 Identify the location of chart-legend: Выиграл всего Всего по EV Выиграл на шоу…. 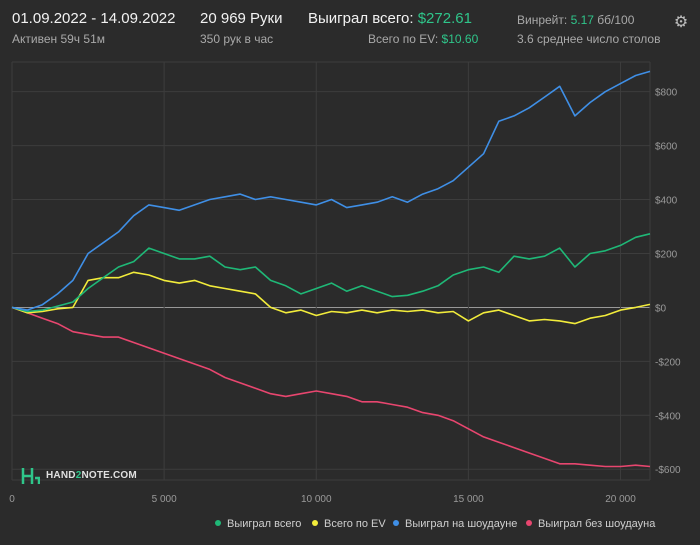
(350, 525).